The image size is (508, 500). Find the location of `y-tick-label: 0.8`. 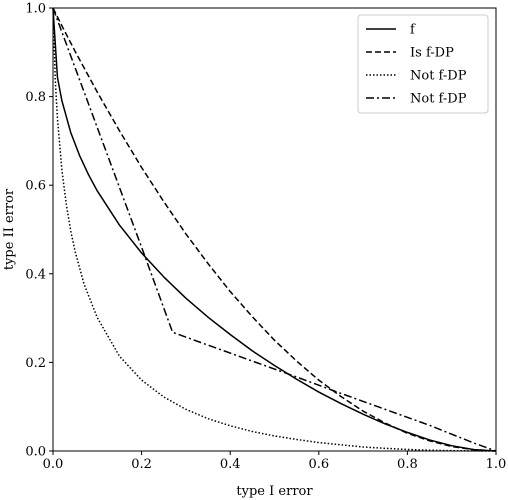

y-tick-label: 0.8 is located at coordinates (35, 97).